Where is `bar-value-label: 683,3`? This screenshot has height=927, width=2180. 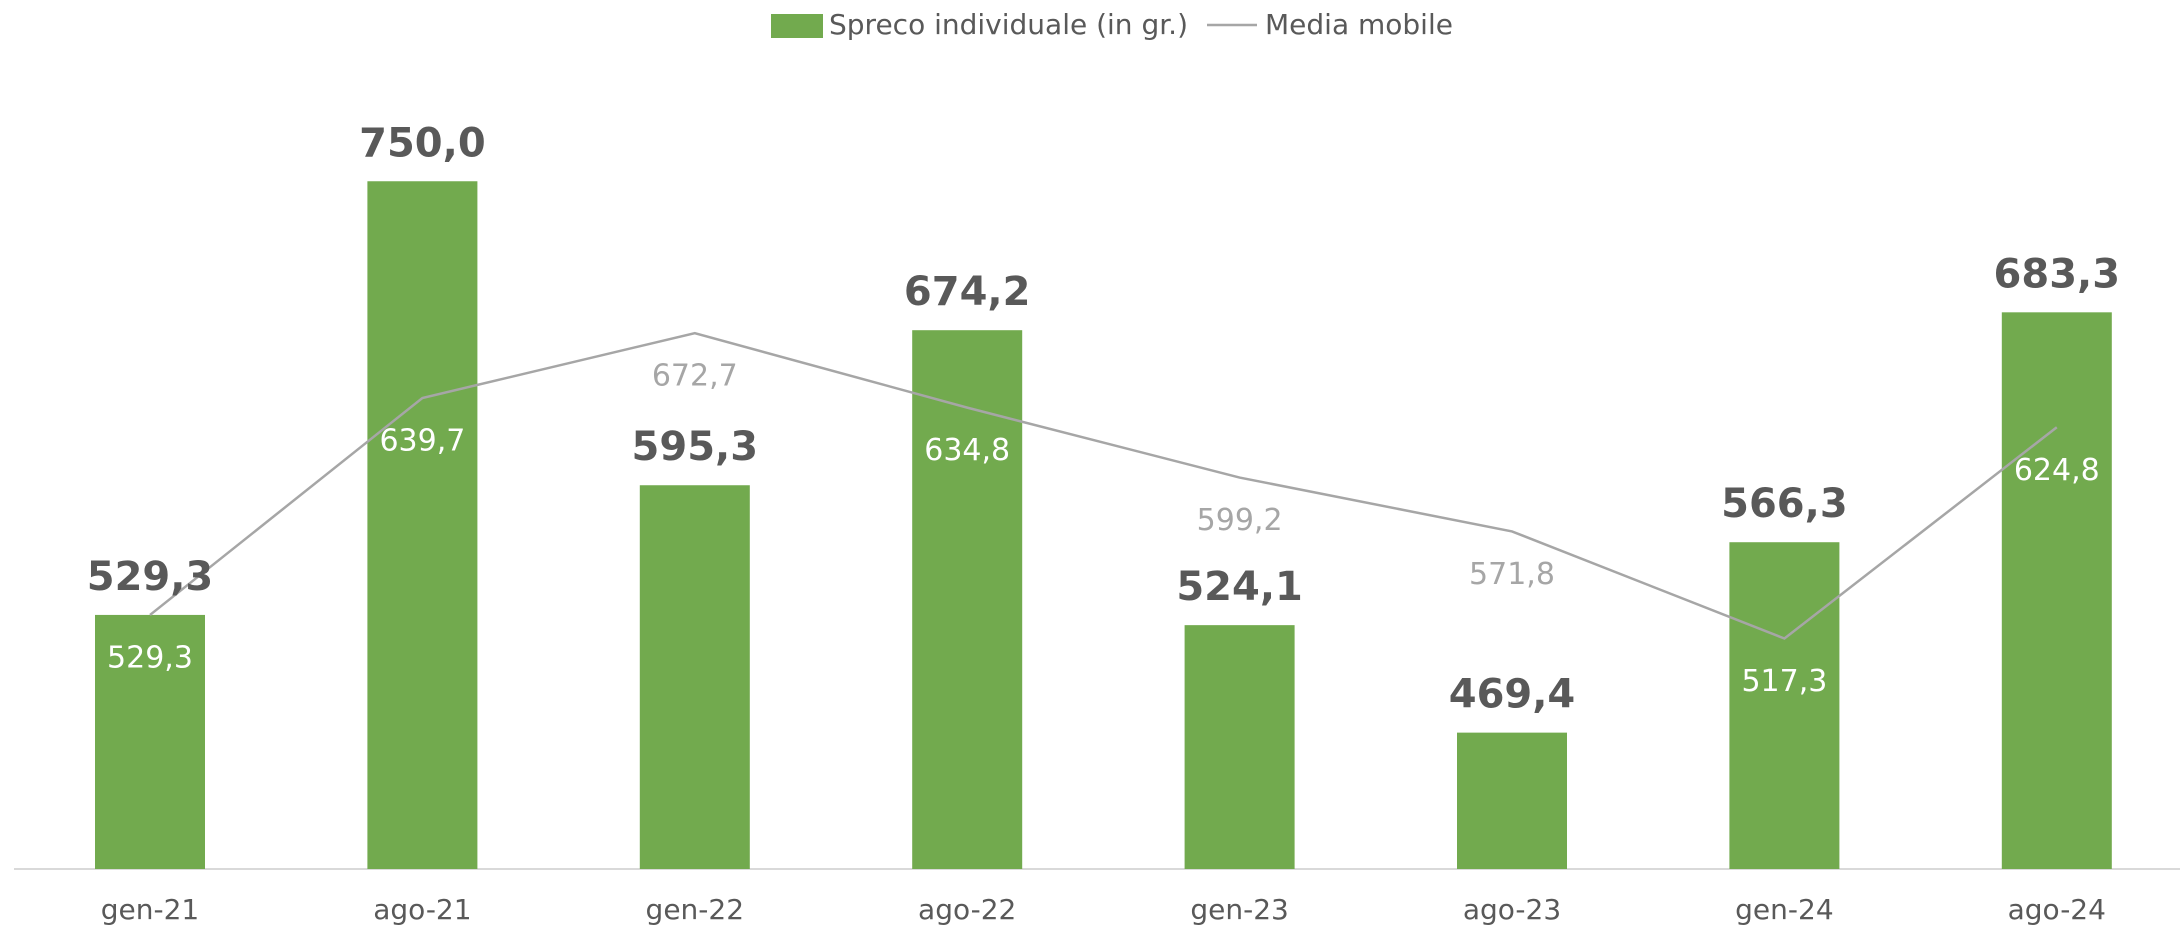 bar-value-label: 683,3 is located at coordinates (2057, 274).